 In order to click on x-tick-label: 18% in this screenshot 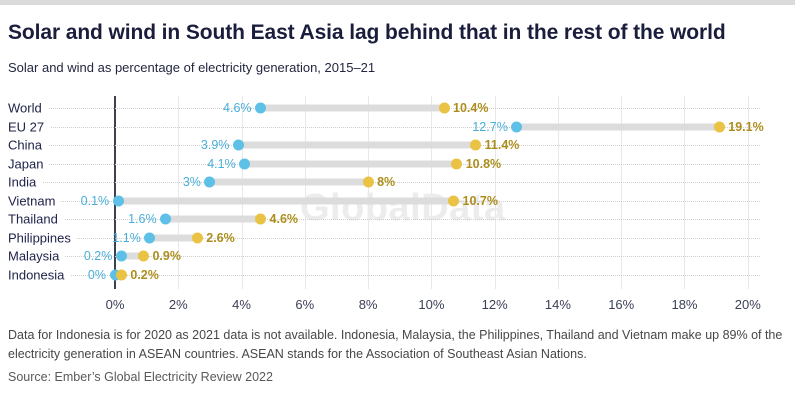, I will do `click(684, 304)`.